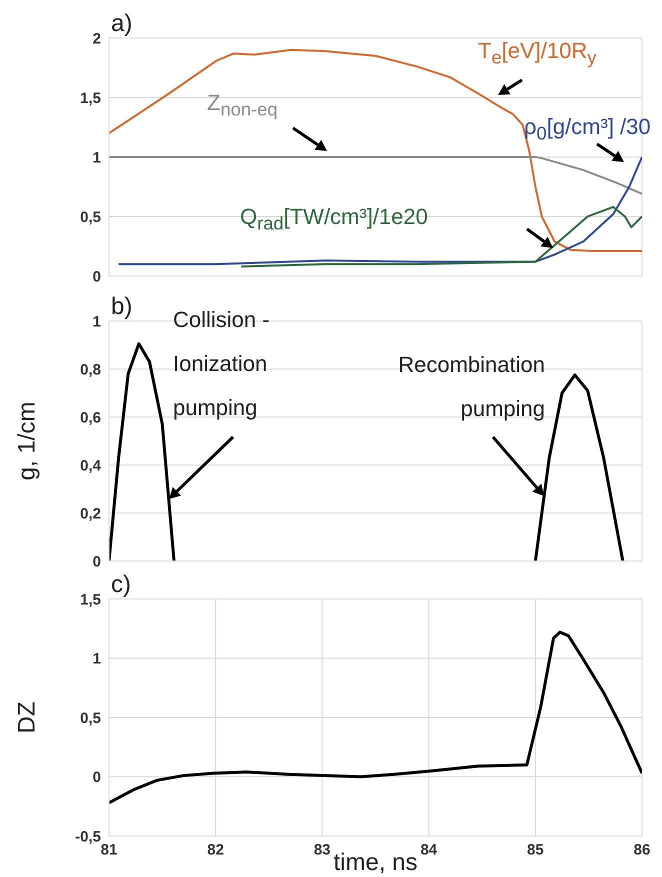 The width and height of the screenshot is (662, 877). I want to click on y-tick-label: -0,5, so click(88, 837).